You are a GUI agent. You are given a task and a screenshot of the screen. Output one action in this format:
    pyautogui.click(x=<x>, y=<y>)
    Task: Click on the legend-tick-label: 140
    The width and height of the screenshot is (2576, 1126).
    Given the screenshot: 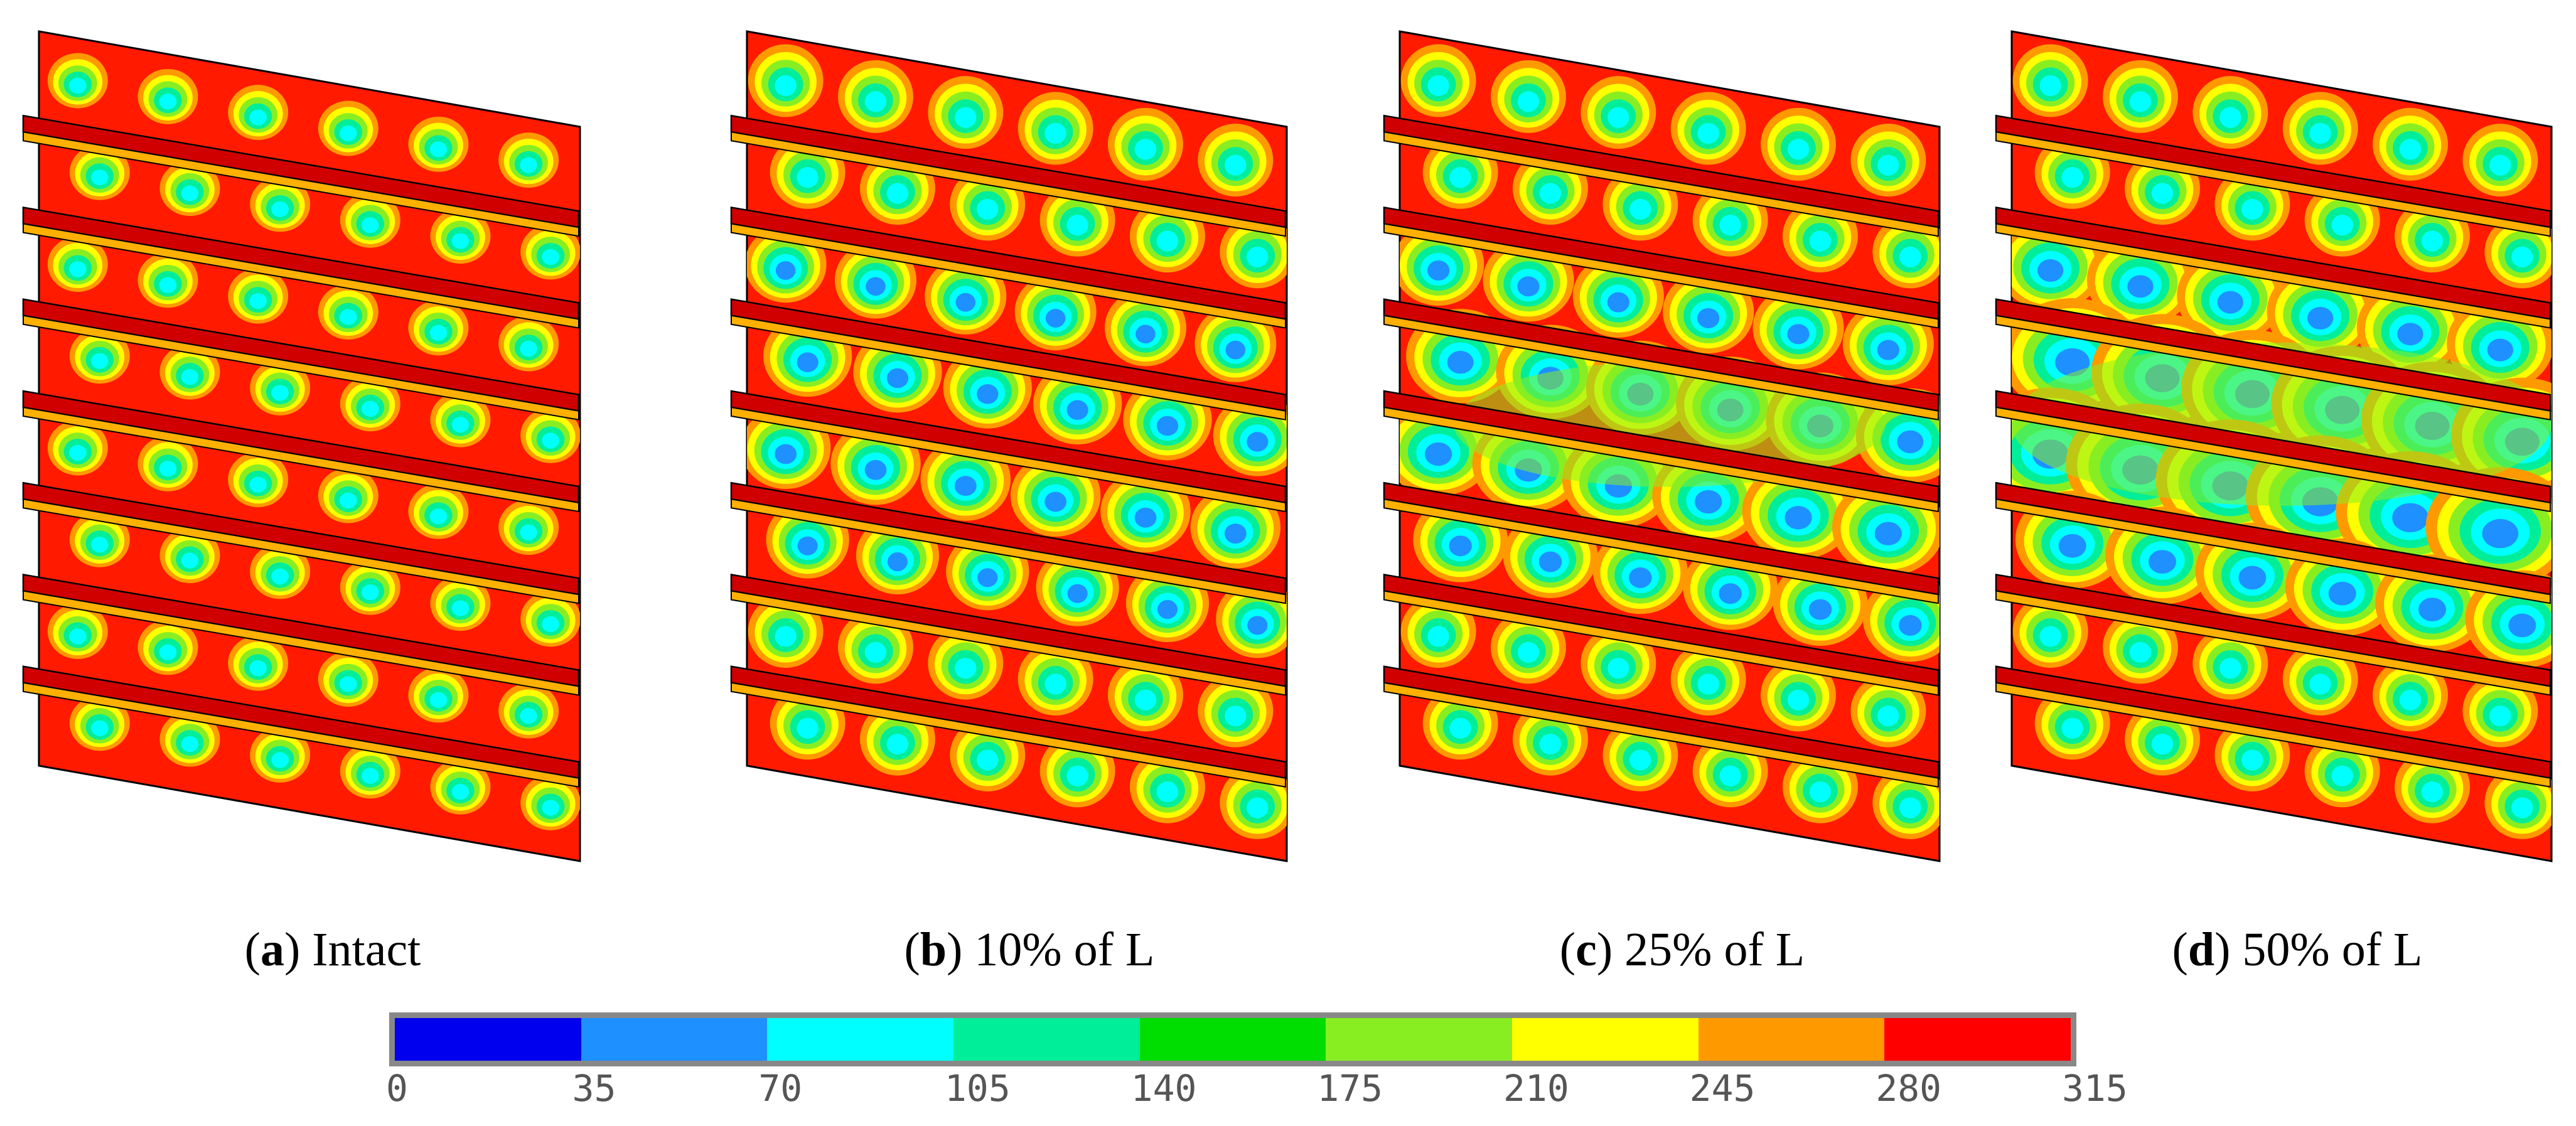 What is the action you would take?
    pyautogui.click(x=1163, y=1088)
    